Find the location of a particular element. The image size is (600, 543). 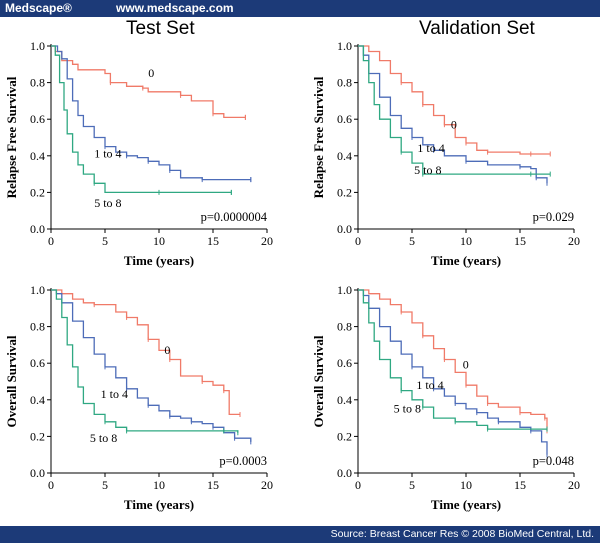

validation-set-title: Validation Set is located at coordinates (477, 28).